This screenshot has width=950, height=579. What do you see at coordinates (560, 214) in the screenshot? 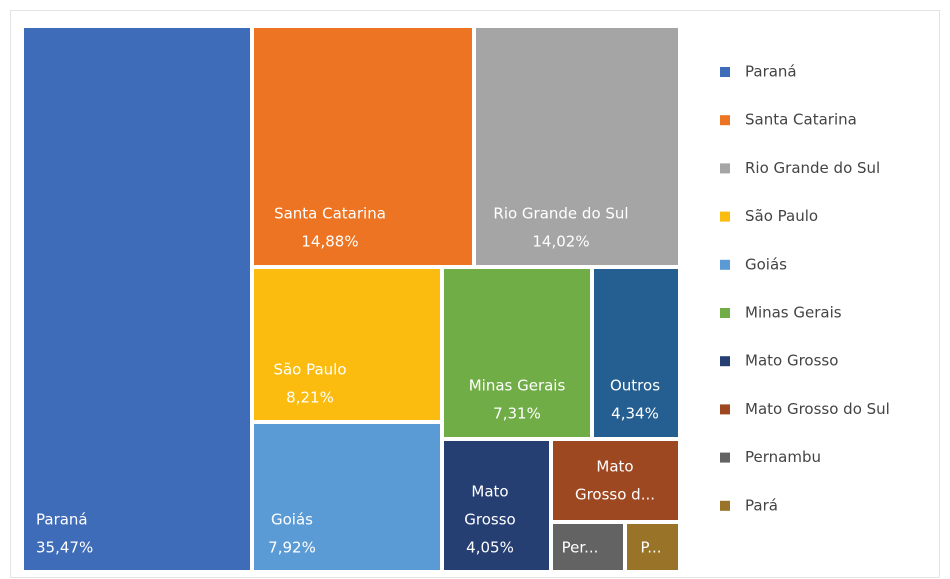
I see `tile-label: Rio Grande do Sul` at bounding box center [560, 214].